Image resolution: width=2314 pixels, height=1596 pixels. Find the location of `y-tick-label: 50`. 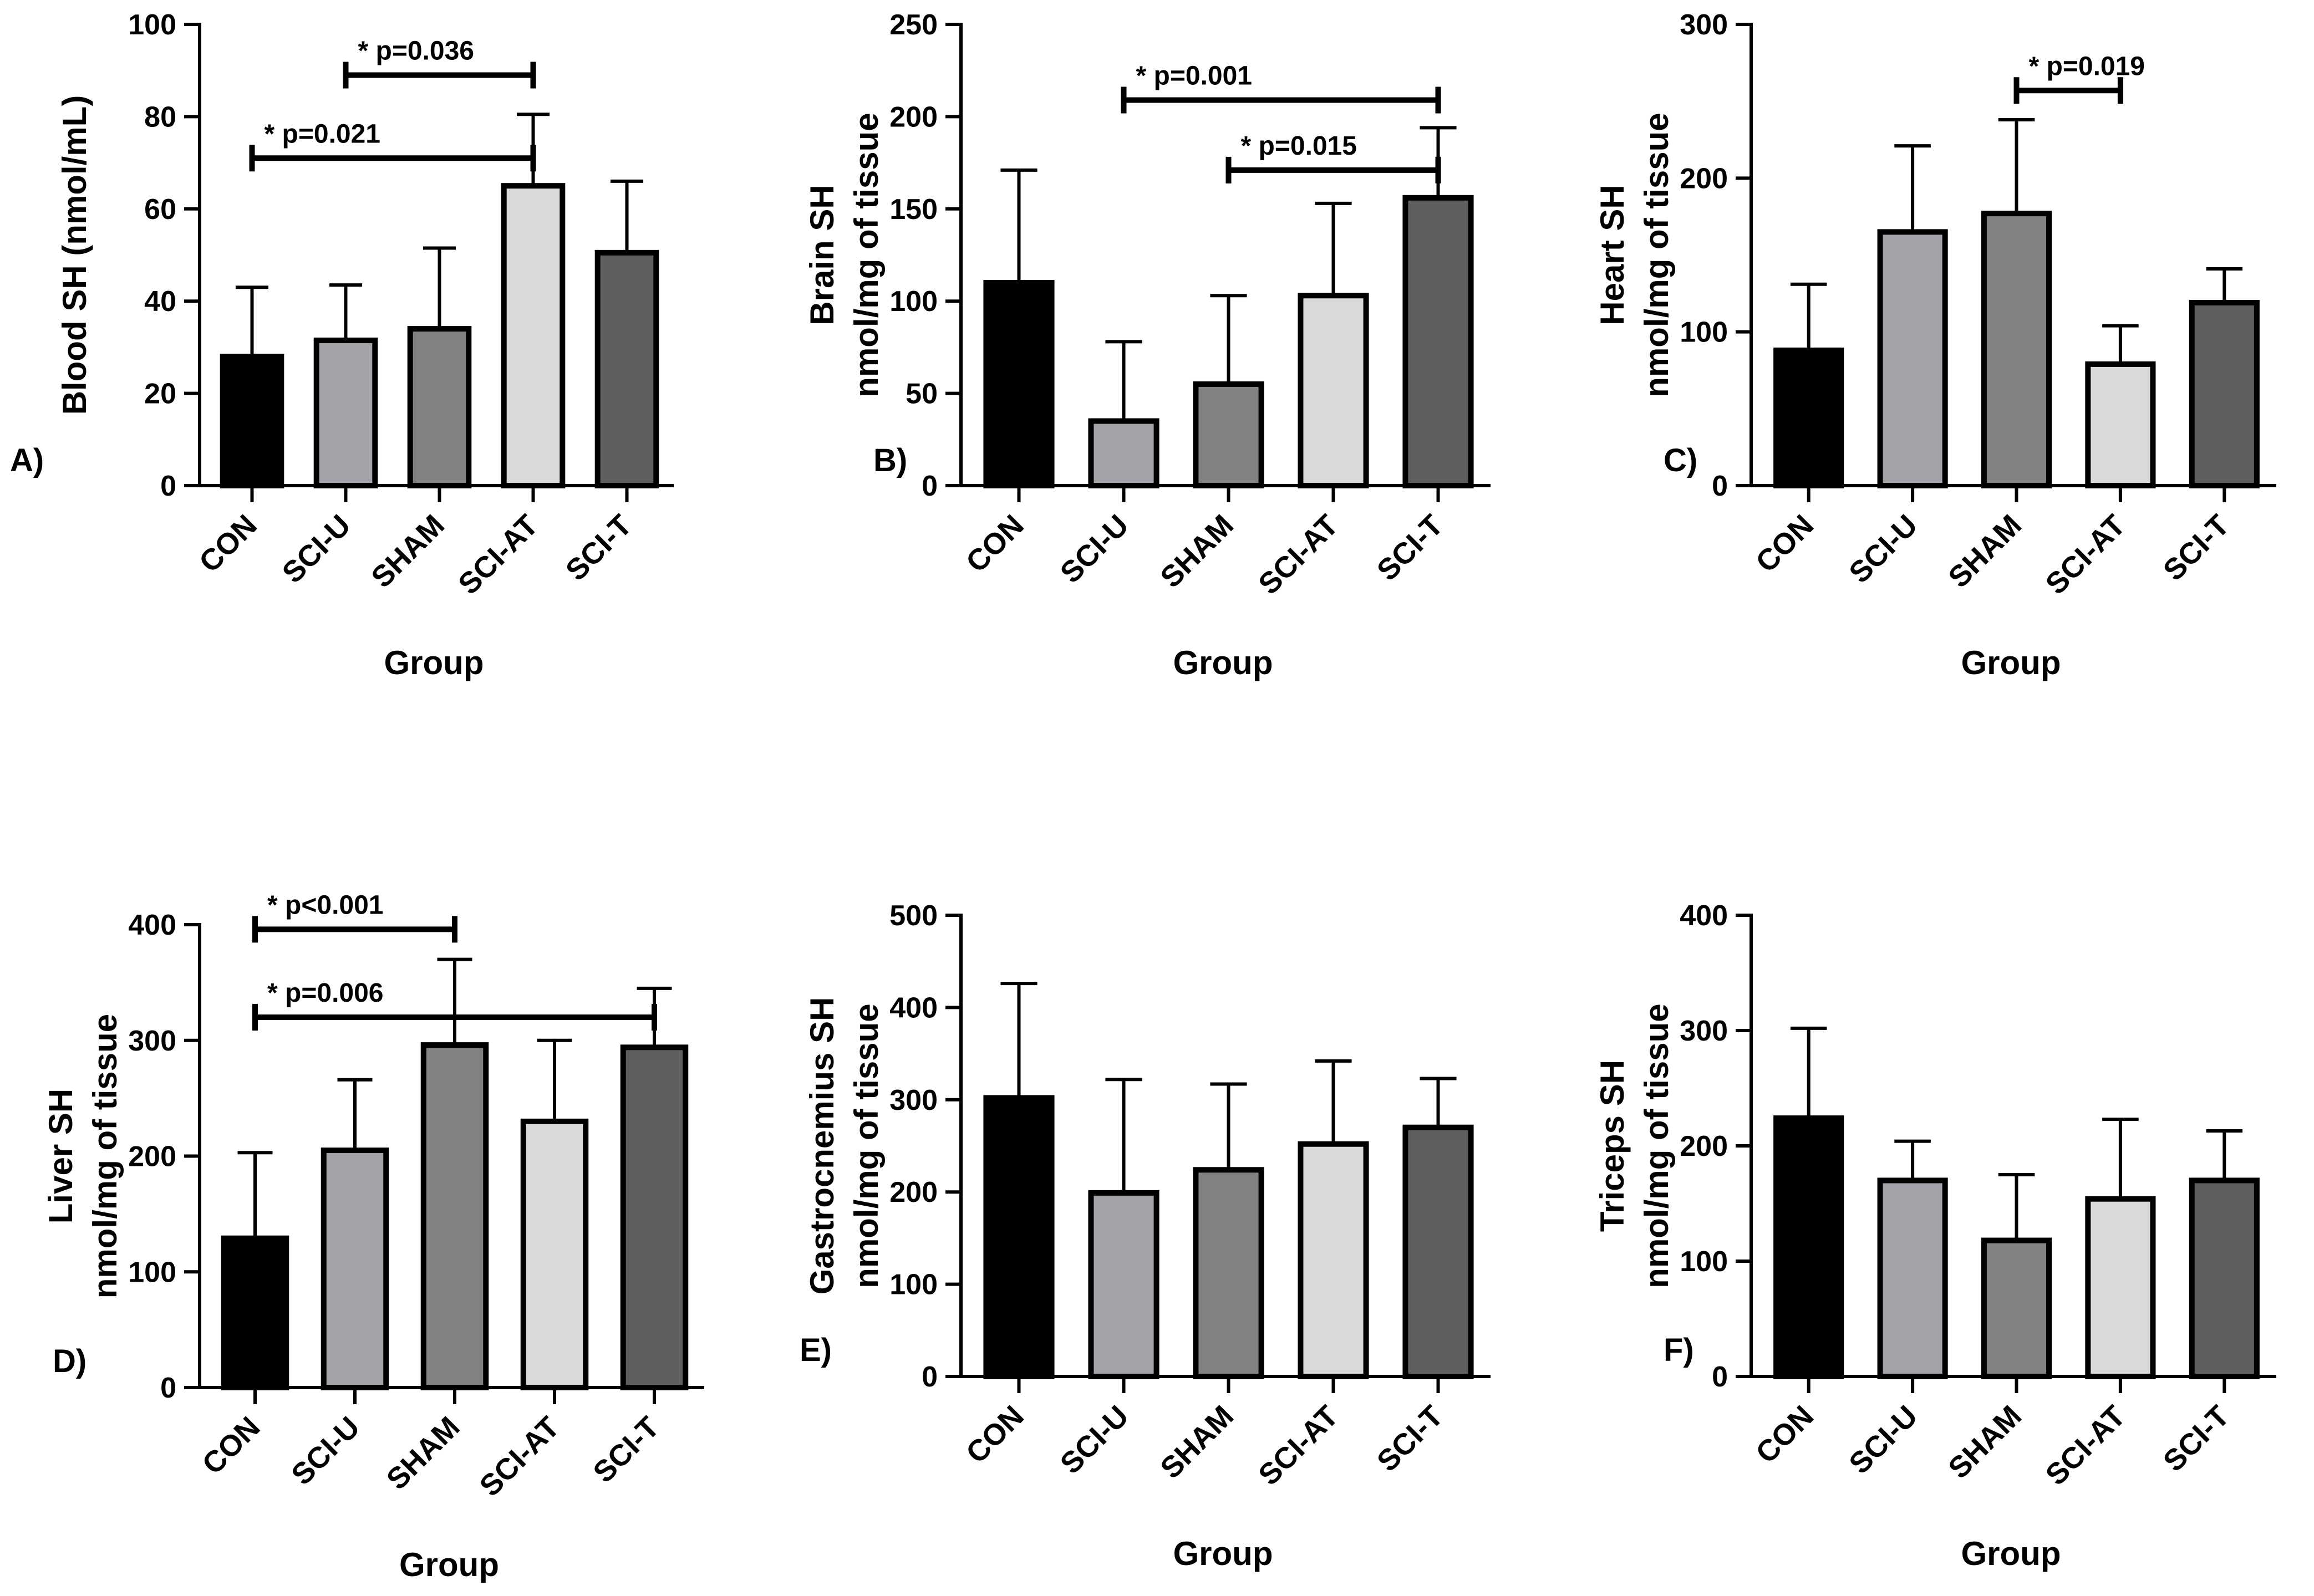

y-tick-label: 50 is located at coordinates (922, 394).